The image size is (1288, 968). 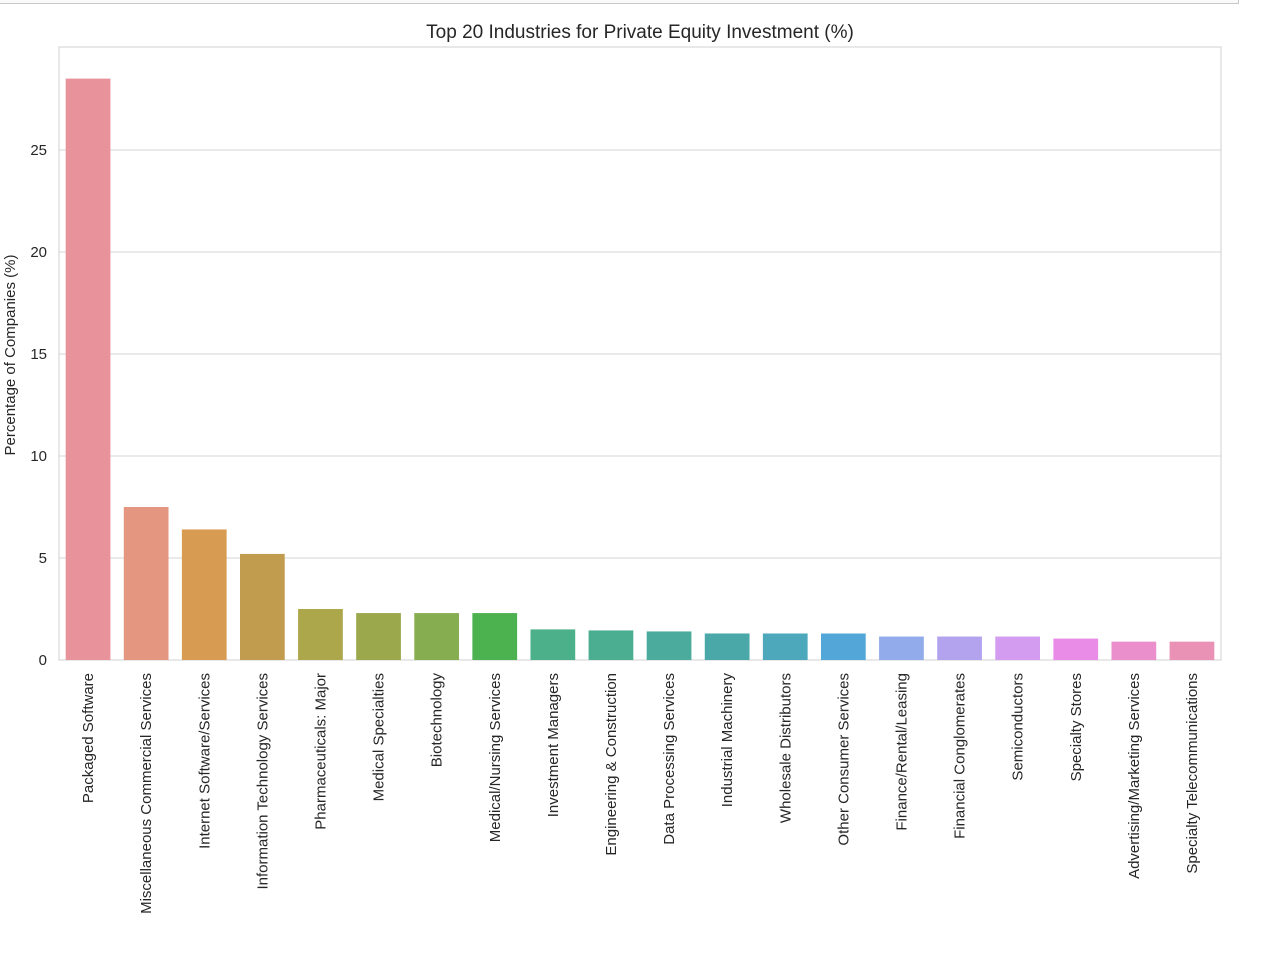 What do you see at coordinates (1134, 776) in the screenshot?
I see `x-tick-label: Advertising/Marketing Services` at bounding box center [1134, 776].